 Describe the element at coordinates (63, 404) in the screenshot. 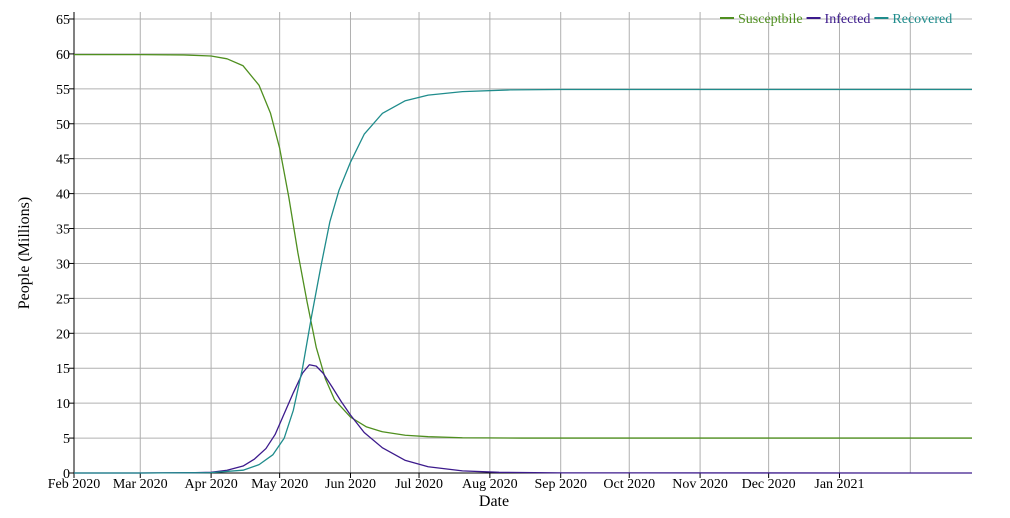

I see `y-tick-label: 10` at that location.